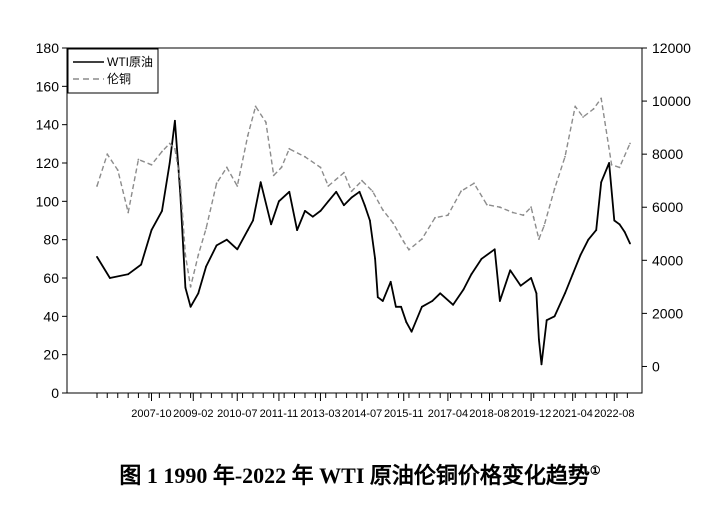  What do you see at coordinates (193, 414) in the screenshot?
I see `x-tick-label-1: 2009-02` at bounding box center [193, 414].